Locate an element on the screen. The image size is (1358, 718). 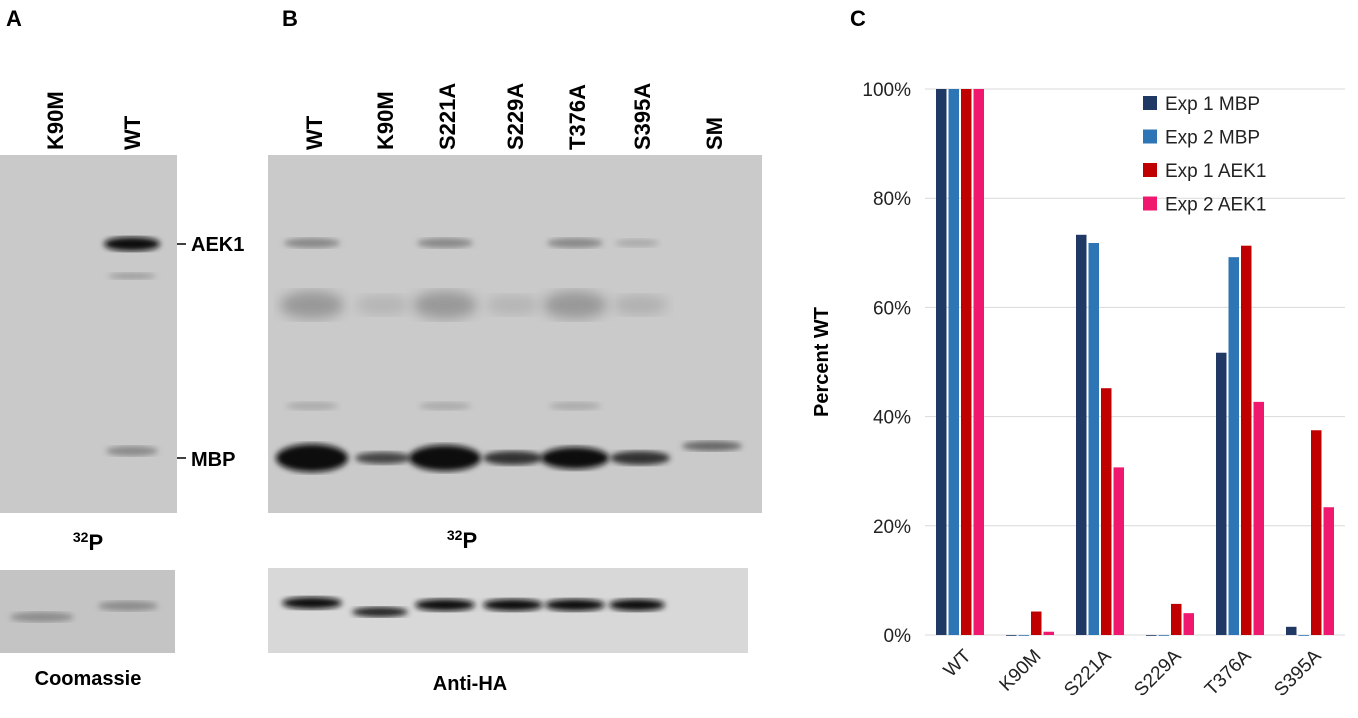
y-tick-label: 20% is located at coordinates (892, 527).